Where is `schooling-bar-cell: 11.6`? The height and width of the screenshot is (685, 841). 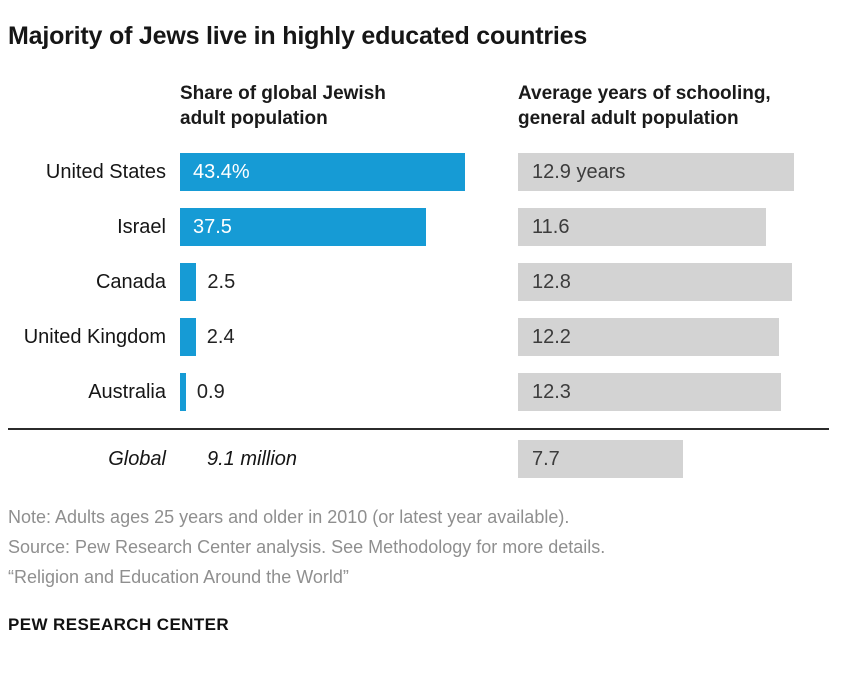
schooling-bar-cell: 11.6 is located at coordinates (673, 227).